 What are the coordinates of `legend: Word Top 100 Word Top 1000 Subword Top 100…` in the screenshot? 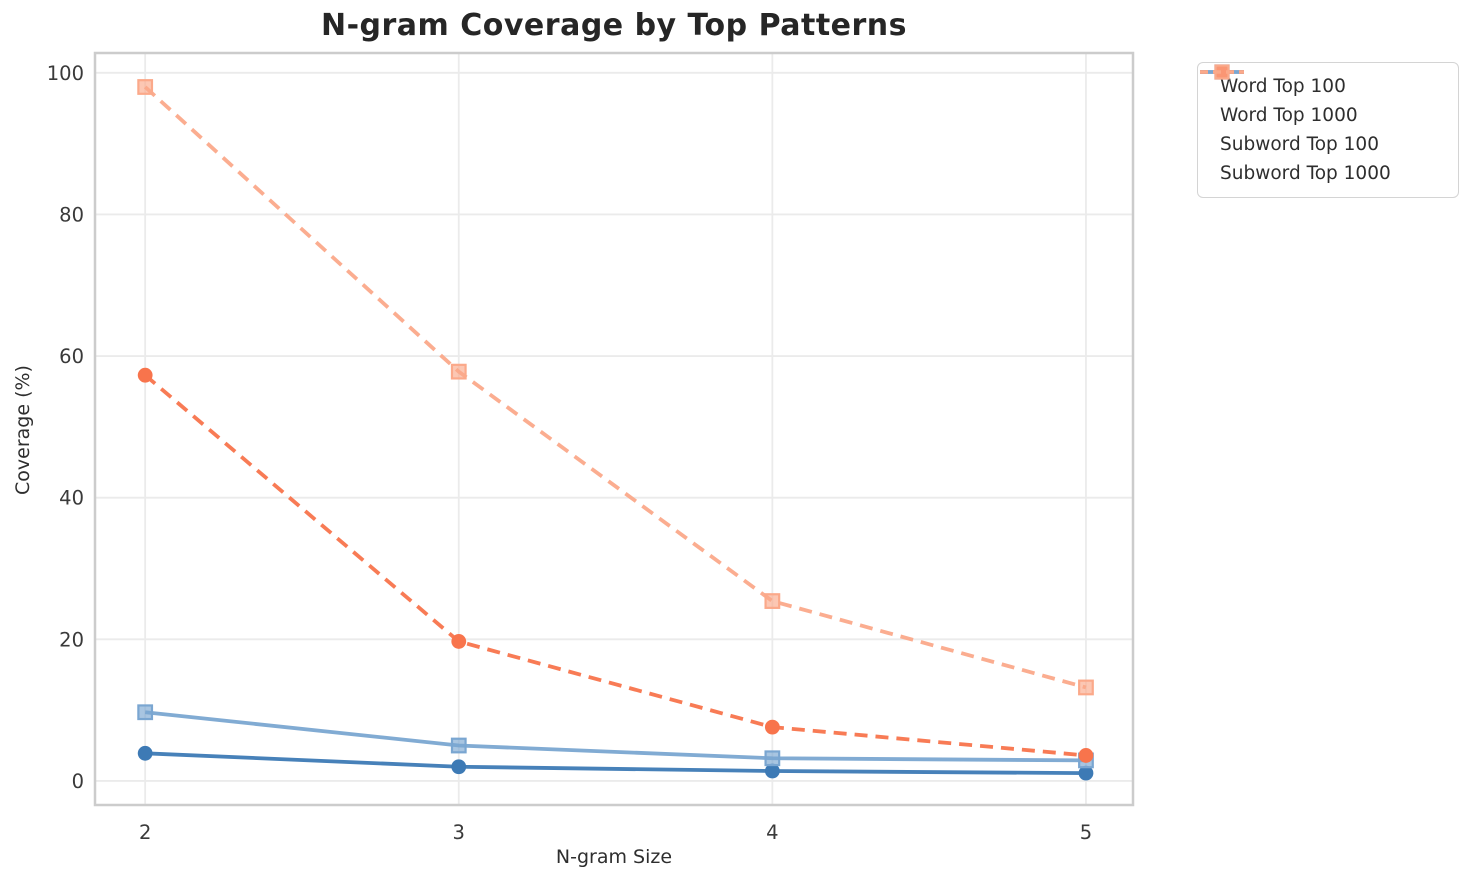 It's located at (1328, 130).